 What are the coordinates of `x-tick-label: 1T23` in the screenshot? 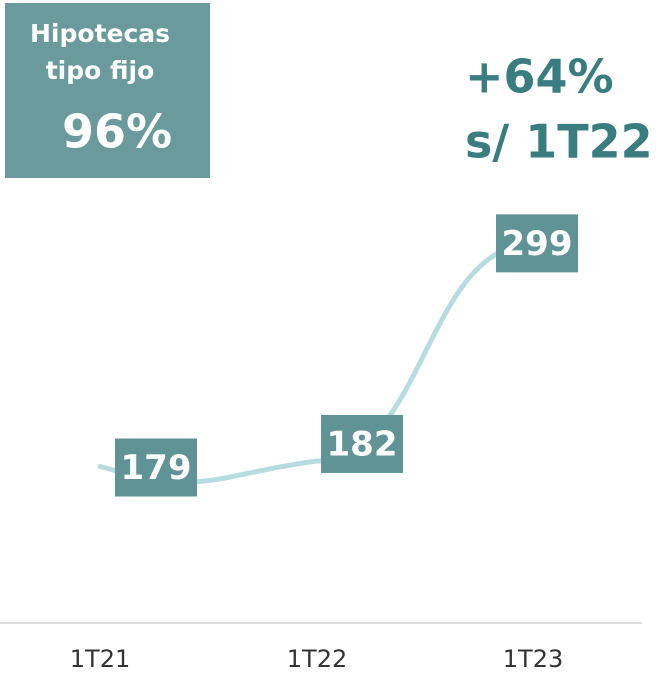 It's located at (533, 659).